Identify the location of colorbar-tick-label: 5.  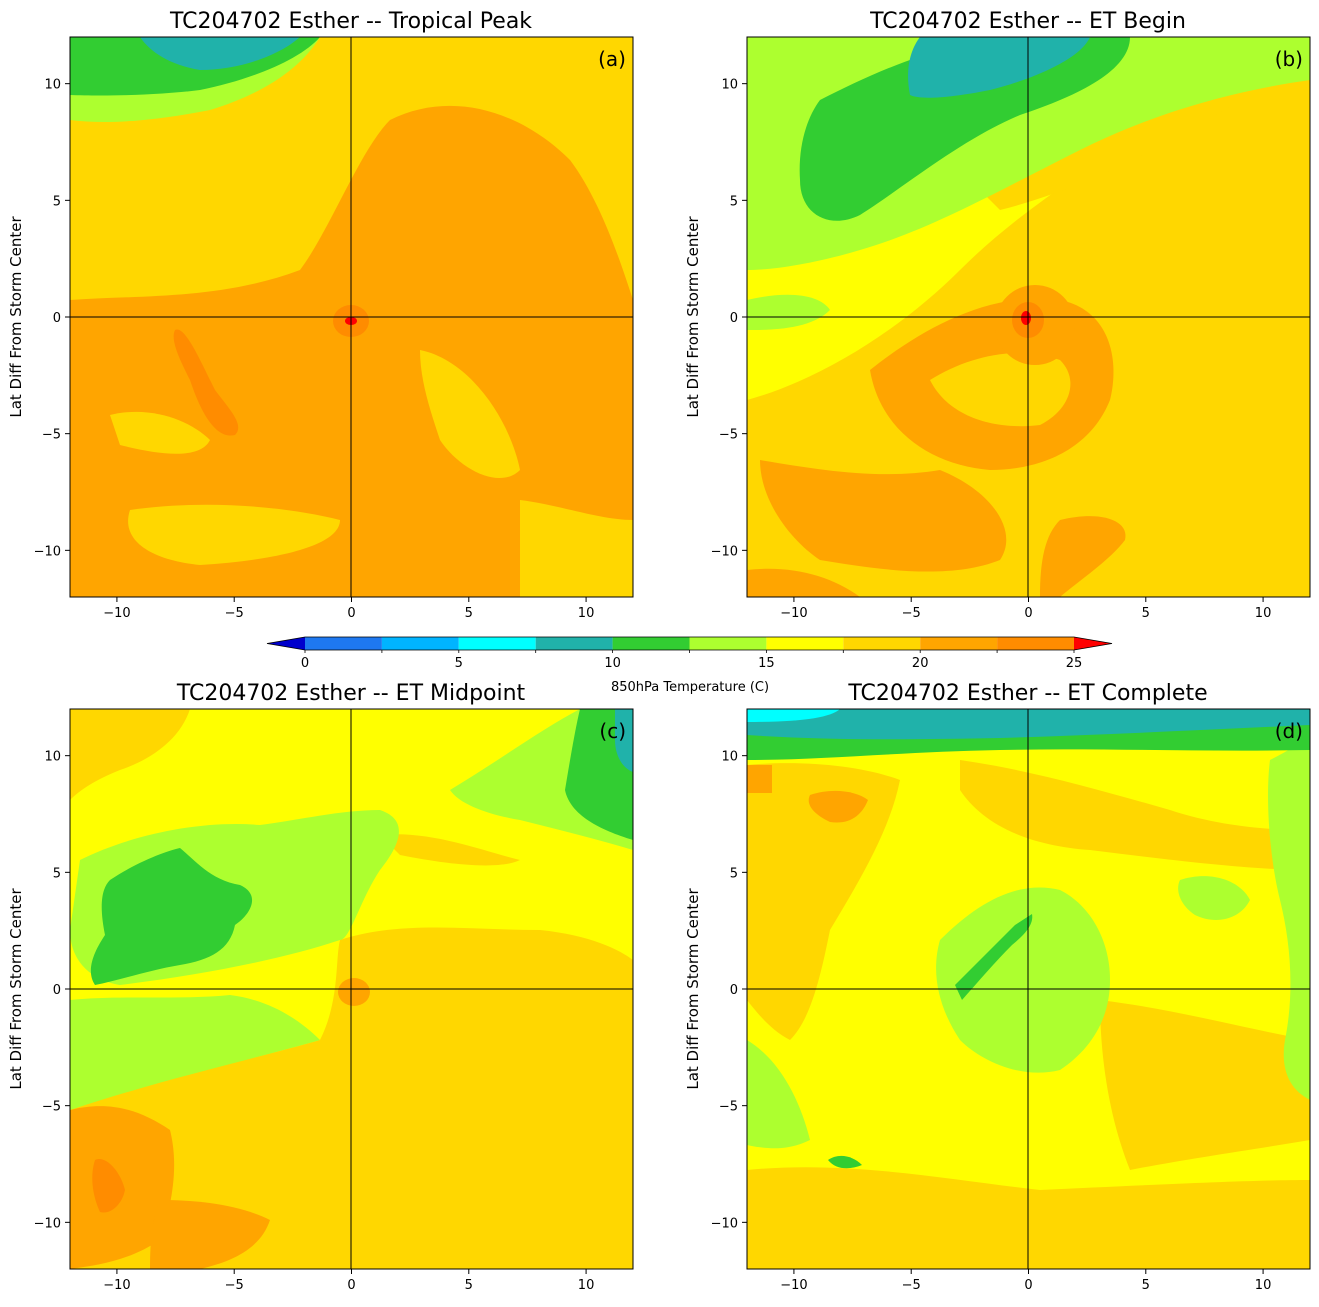
(459, 663).